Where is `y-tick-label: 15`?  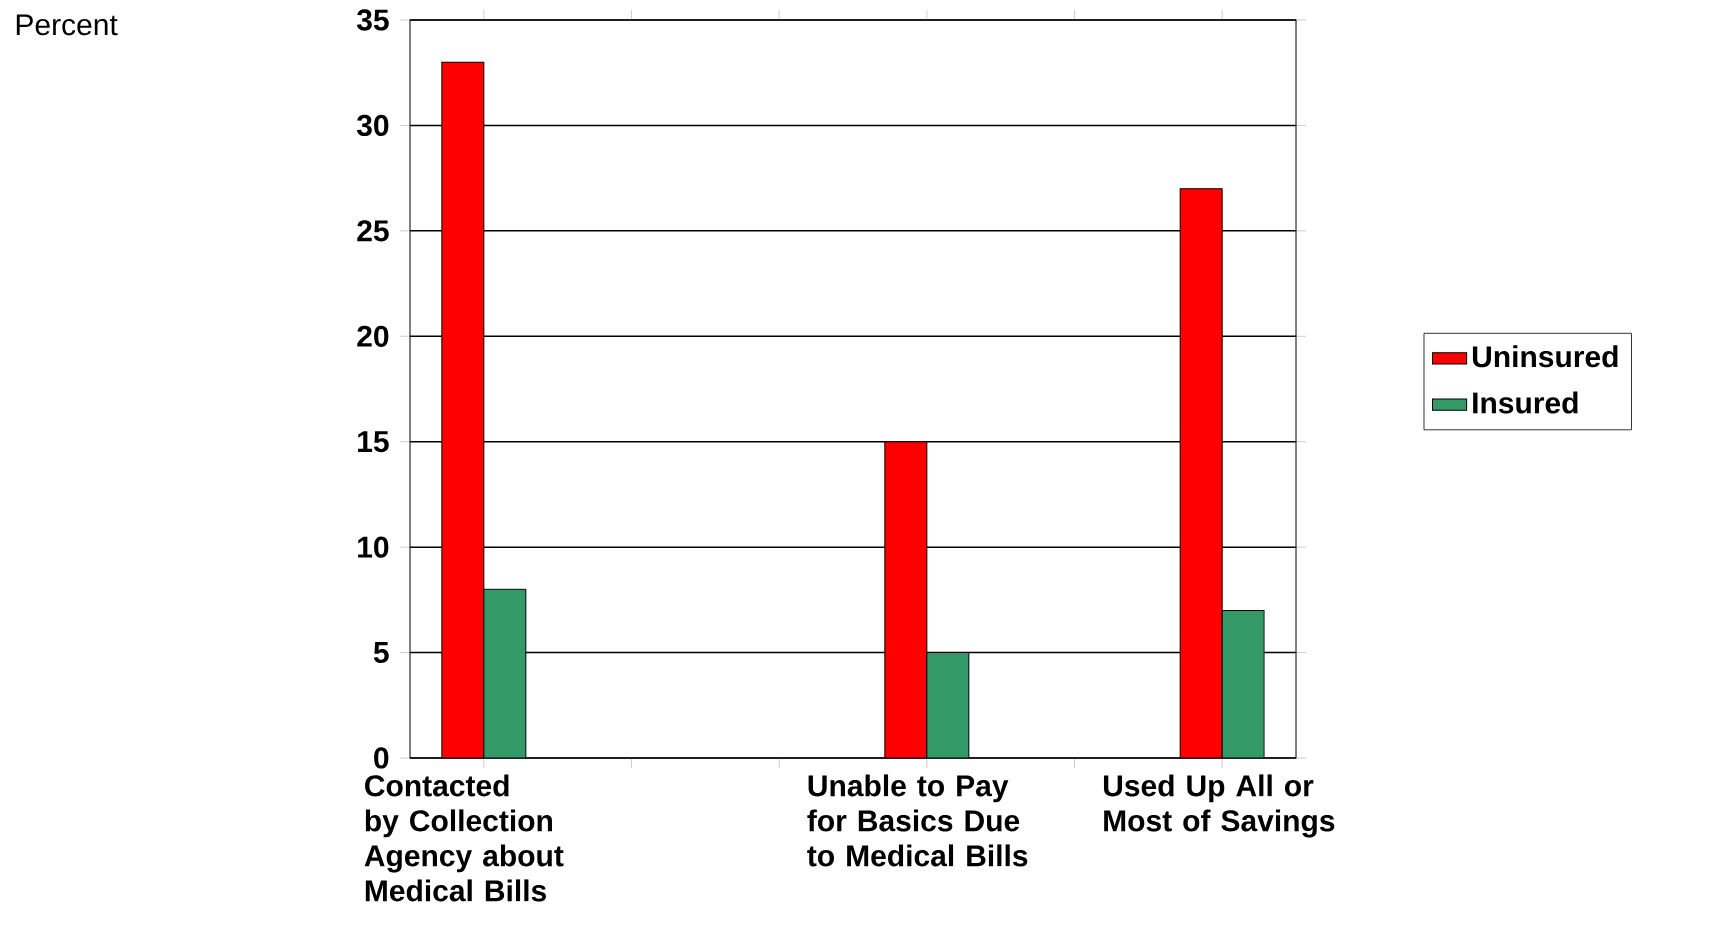 y-tick-label: 15 is located at coordinates (373, 442).